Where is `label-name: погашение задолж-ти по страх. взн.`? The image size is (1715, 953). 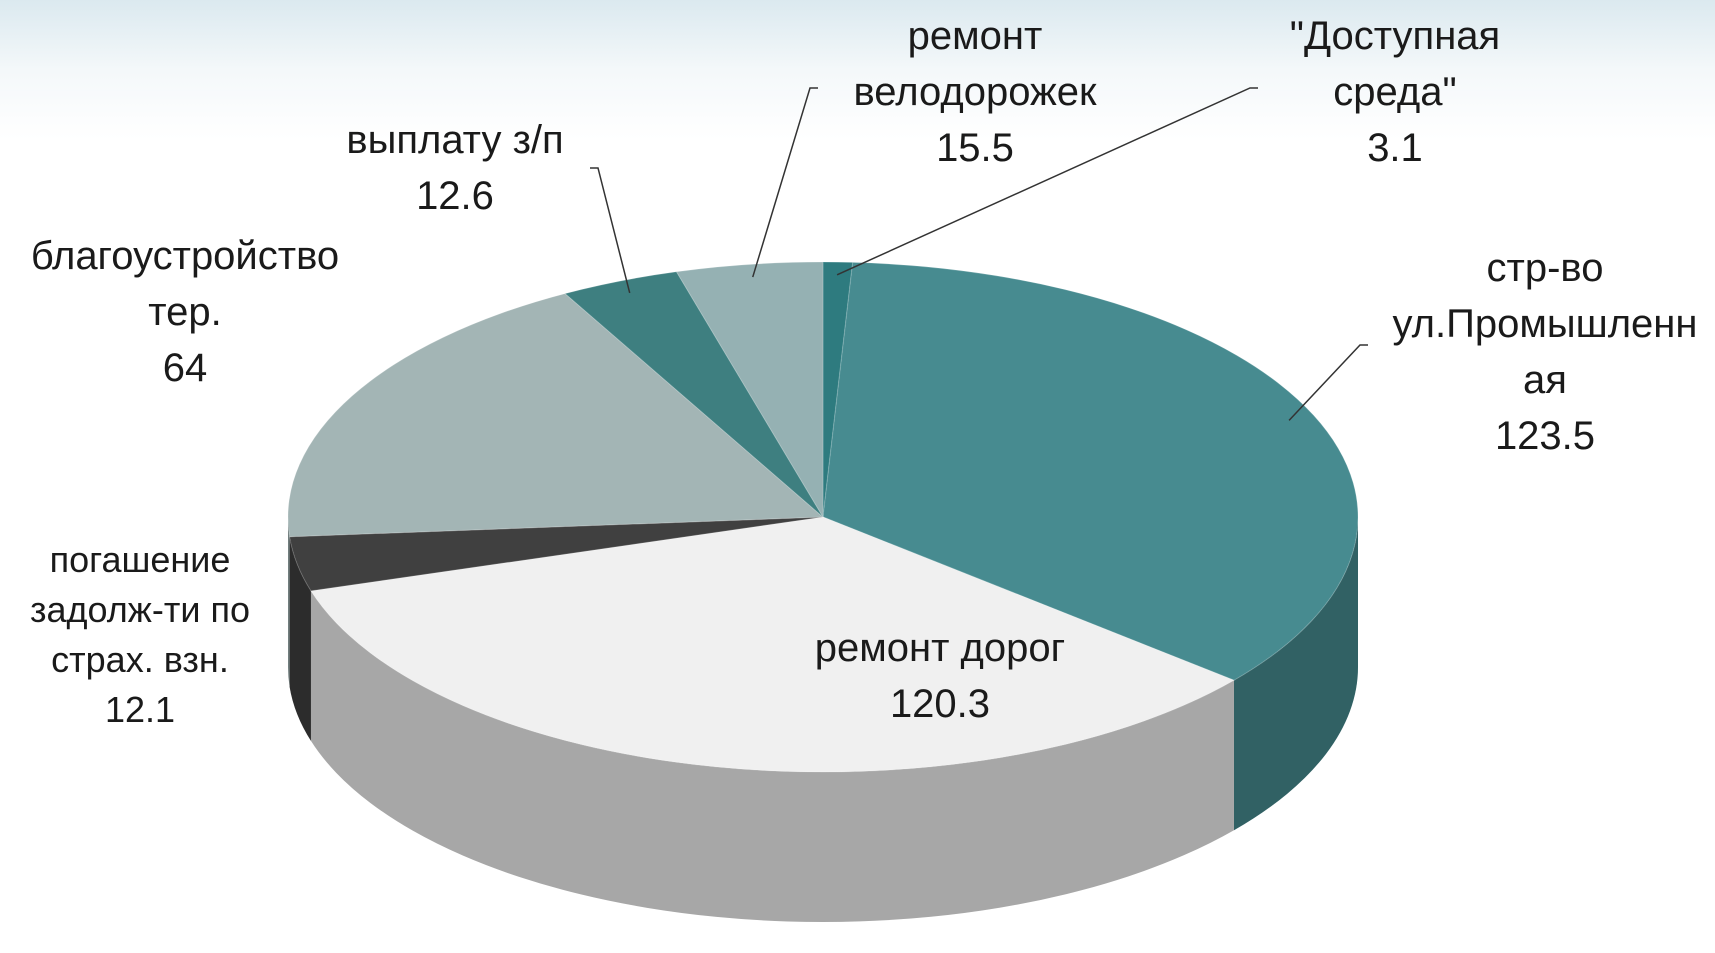
label-name: погашение задолж-ти по страх. взн. is located at coordinates (140, 609).